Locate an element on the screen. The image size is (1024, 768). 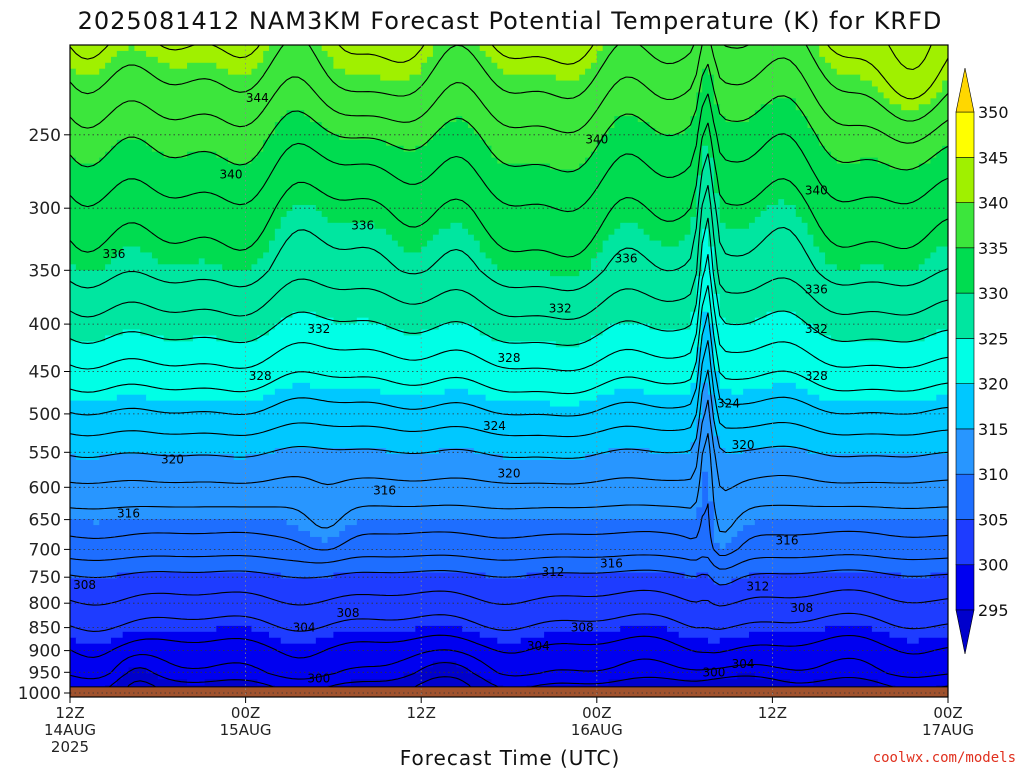
contour-label: 324 is located at coordinates (494, 426).